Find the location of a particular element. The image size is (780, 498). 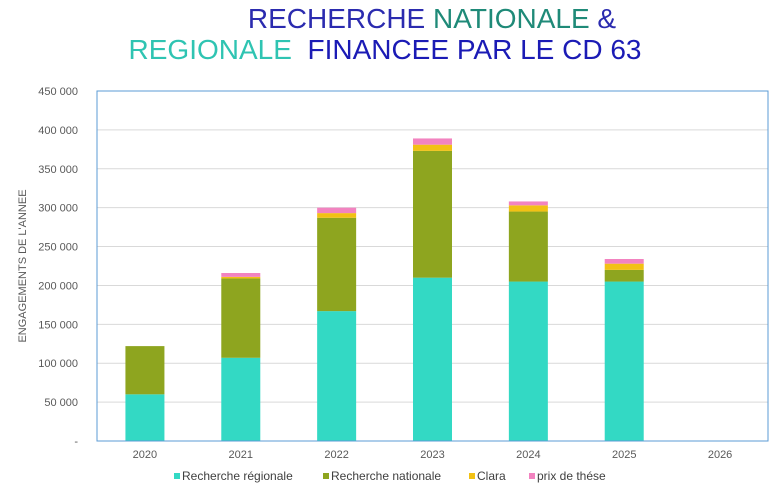

x-axis-ticks: 2020 2021 2022 2023 2024 2025 2026 is located at coordinates (433, 455).